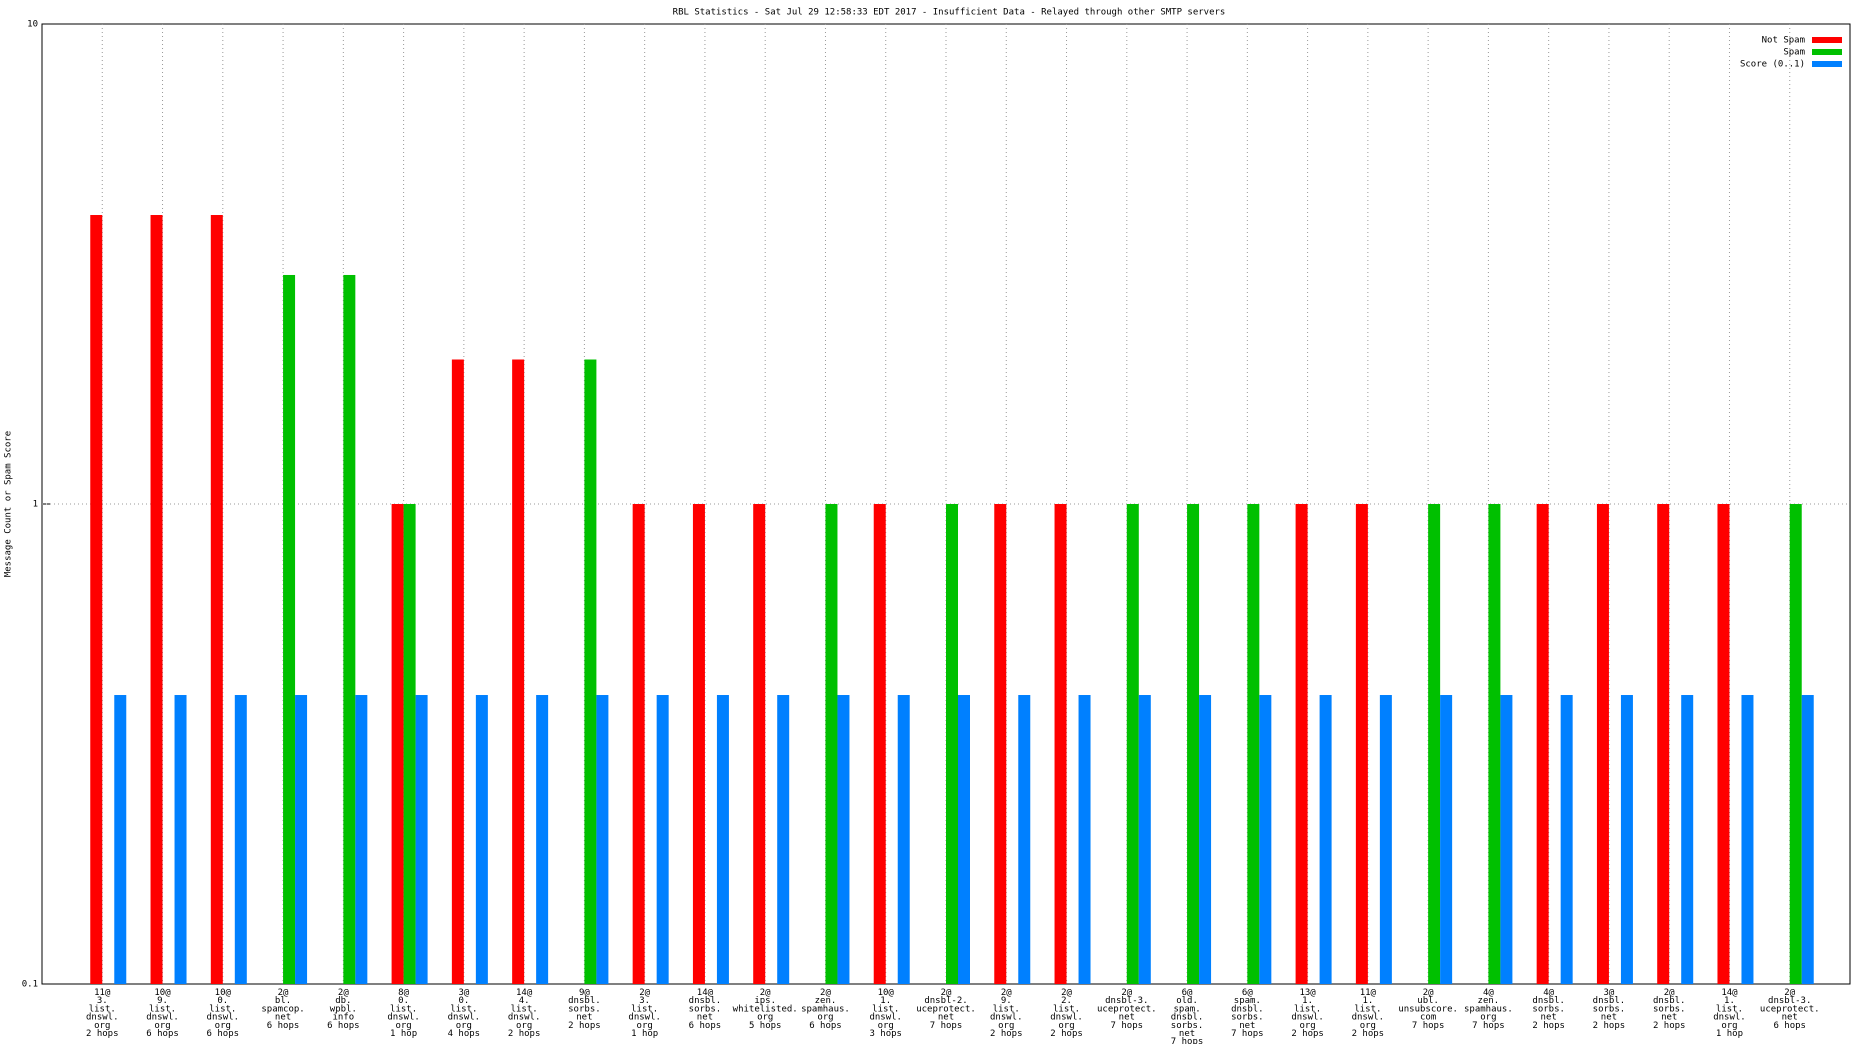 Image resolution: width=1856 pixels, height=1044 pixels. I want to click on x-tick-label: 14@ 1. list. dnswl. org 1 hop, so click(1729, 1013).